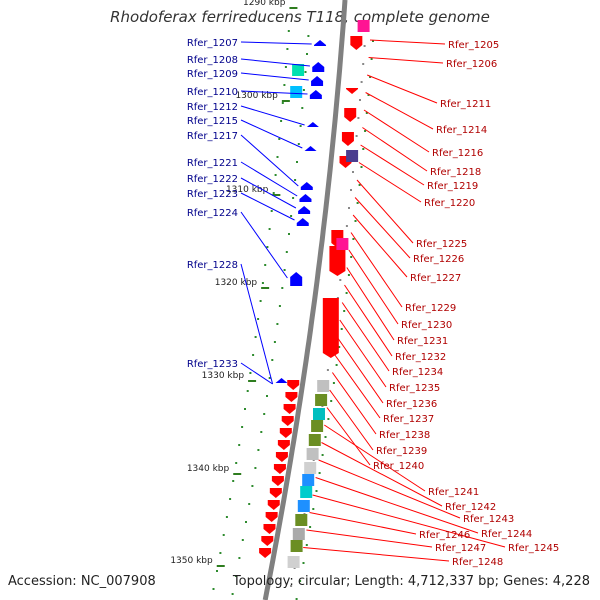 The image size is (600, 600). What do you see at coordinates (417, 372) in the screenshot?
I see `reverse-gene-label: Rfer_1234` at bounding box center [417, 372].